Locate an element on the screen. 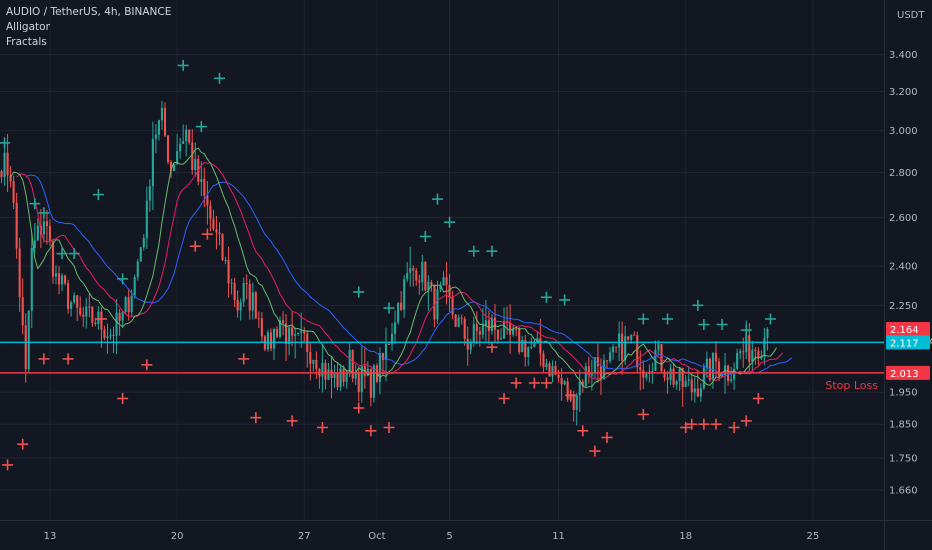  stop-price-badge-bg is located at coordinates (908, 372).